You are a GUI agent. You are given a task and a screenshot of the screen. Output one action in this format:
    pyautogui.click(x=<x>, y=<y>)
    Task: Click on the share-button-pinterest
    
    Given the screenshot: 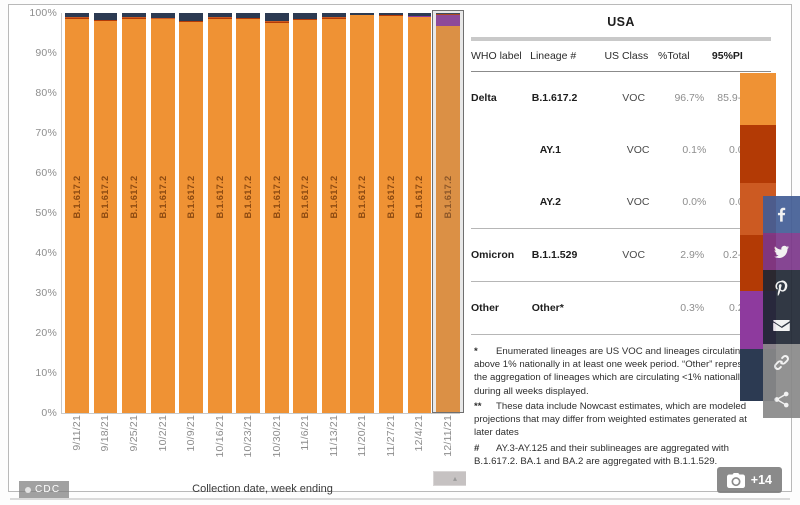 What is the action you would take?
    pyautogui.click(x=781, y=288)
    